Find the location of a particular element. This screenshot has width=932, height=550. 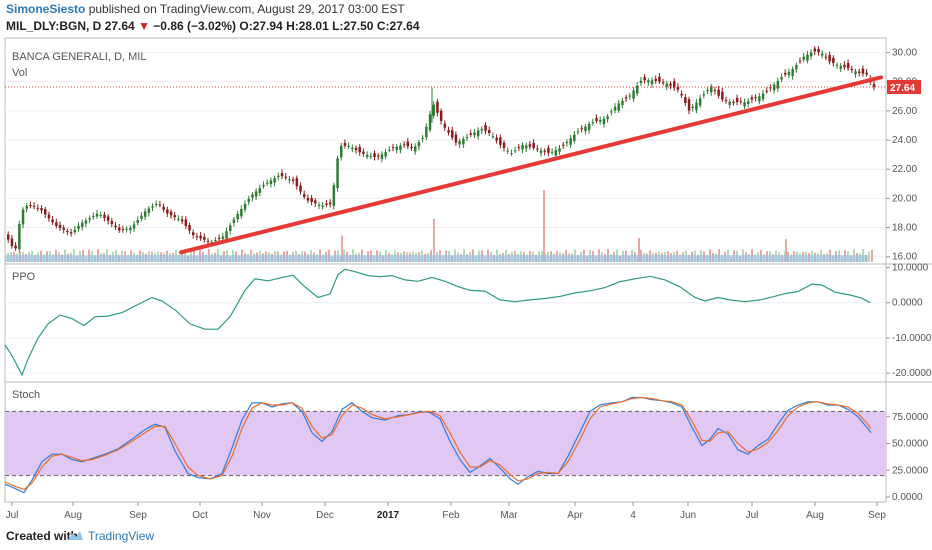

stoch-band is located at coordinates (445, 443).